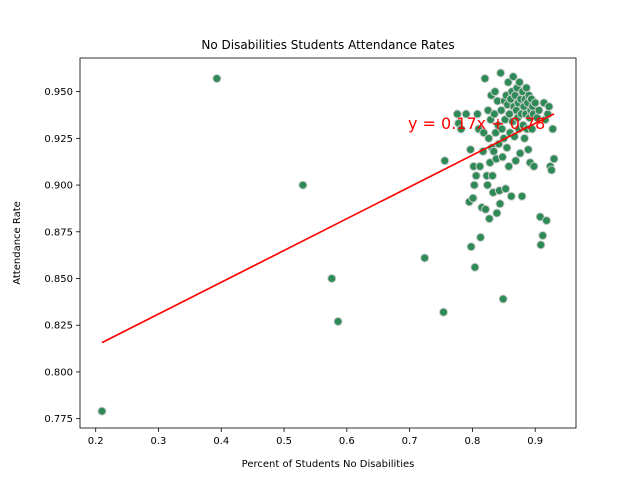 The height and width of the screenshot is (480, 640). I want to click on x-tick-label: 0.8, so click(472, 441).